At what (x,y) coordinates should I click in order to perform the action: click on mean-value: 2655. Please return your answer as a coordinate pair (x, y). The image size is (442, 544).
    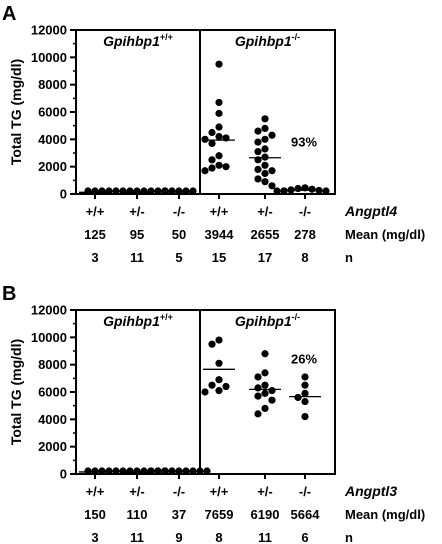
    Looking at the image, I should click on (265, 234).